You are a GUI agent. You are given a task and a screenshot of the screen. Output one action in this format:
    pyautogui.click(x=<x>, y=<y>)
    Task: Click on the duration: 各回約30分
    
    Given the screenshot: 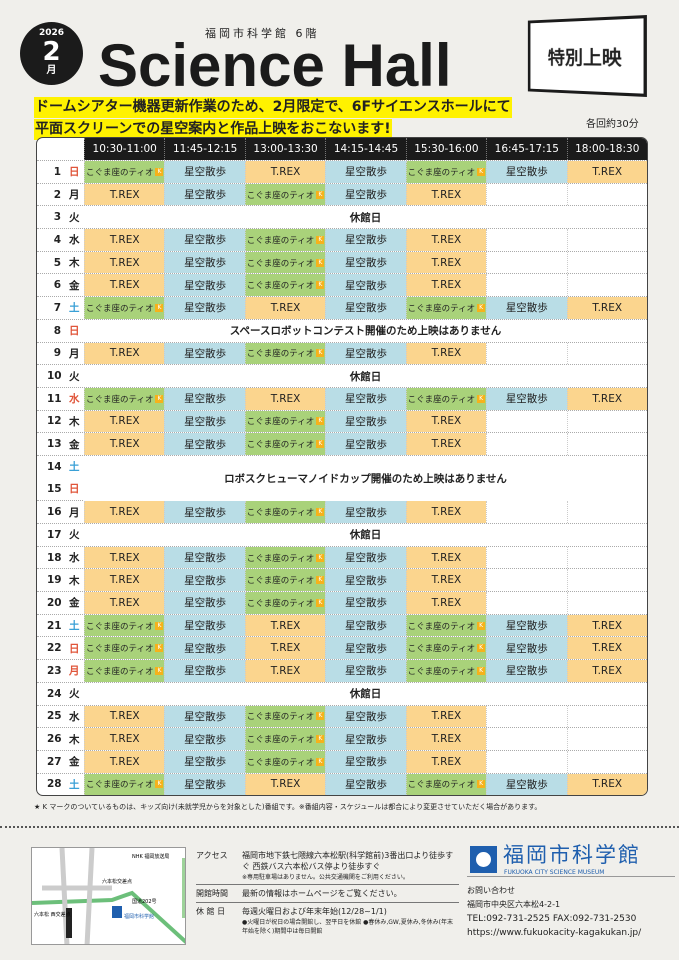 What is the action you would take?
    pyautogui.click(x=612, y=124)
    